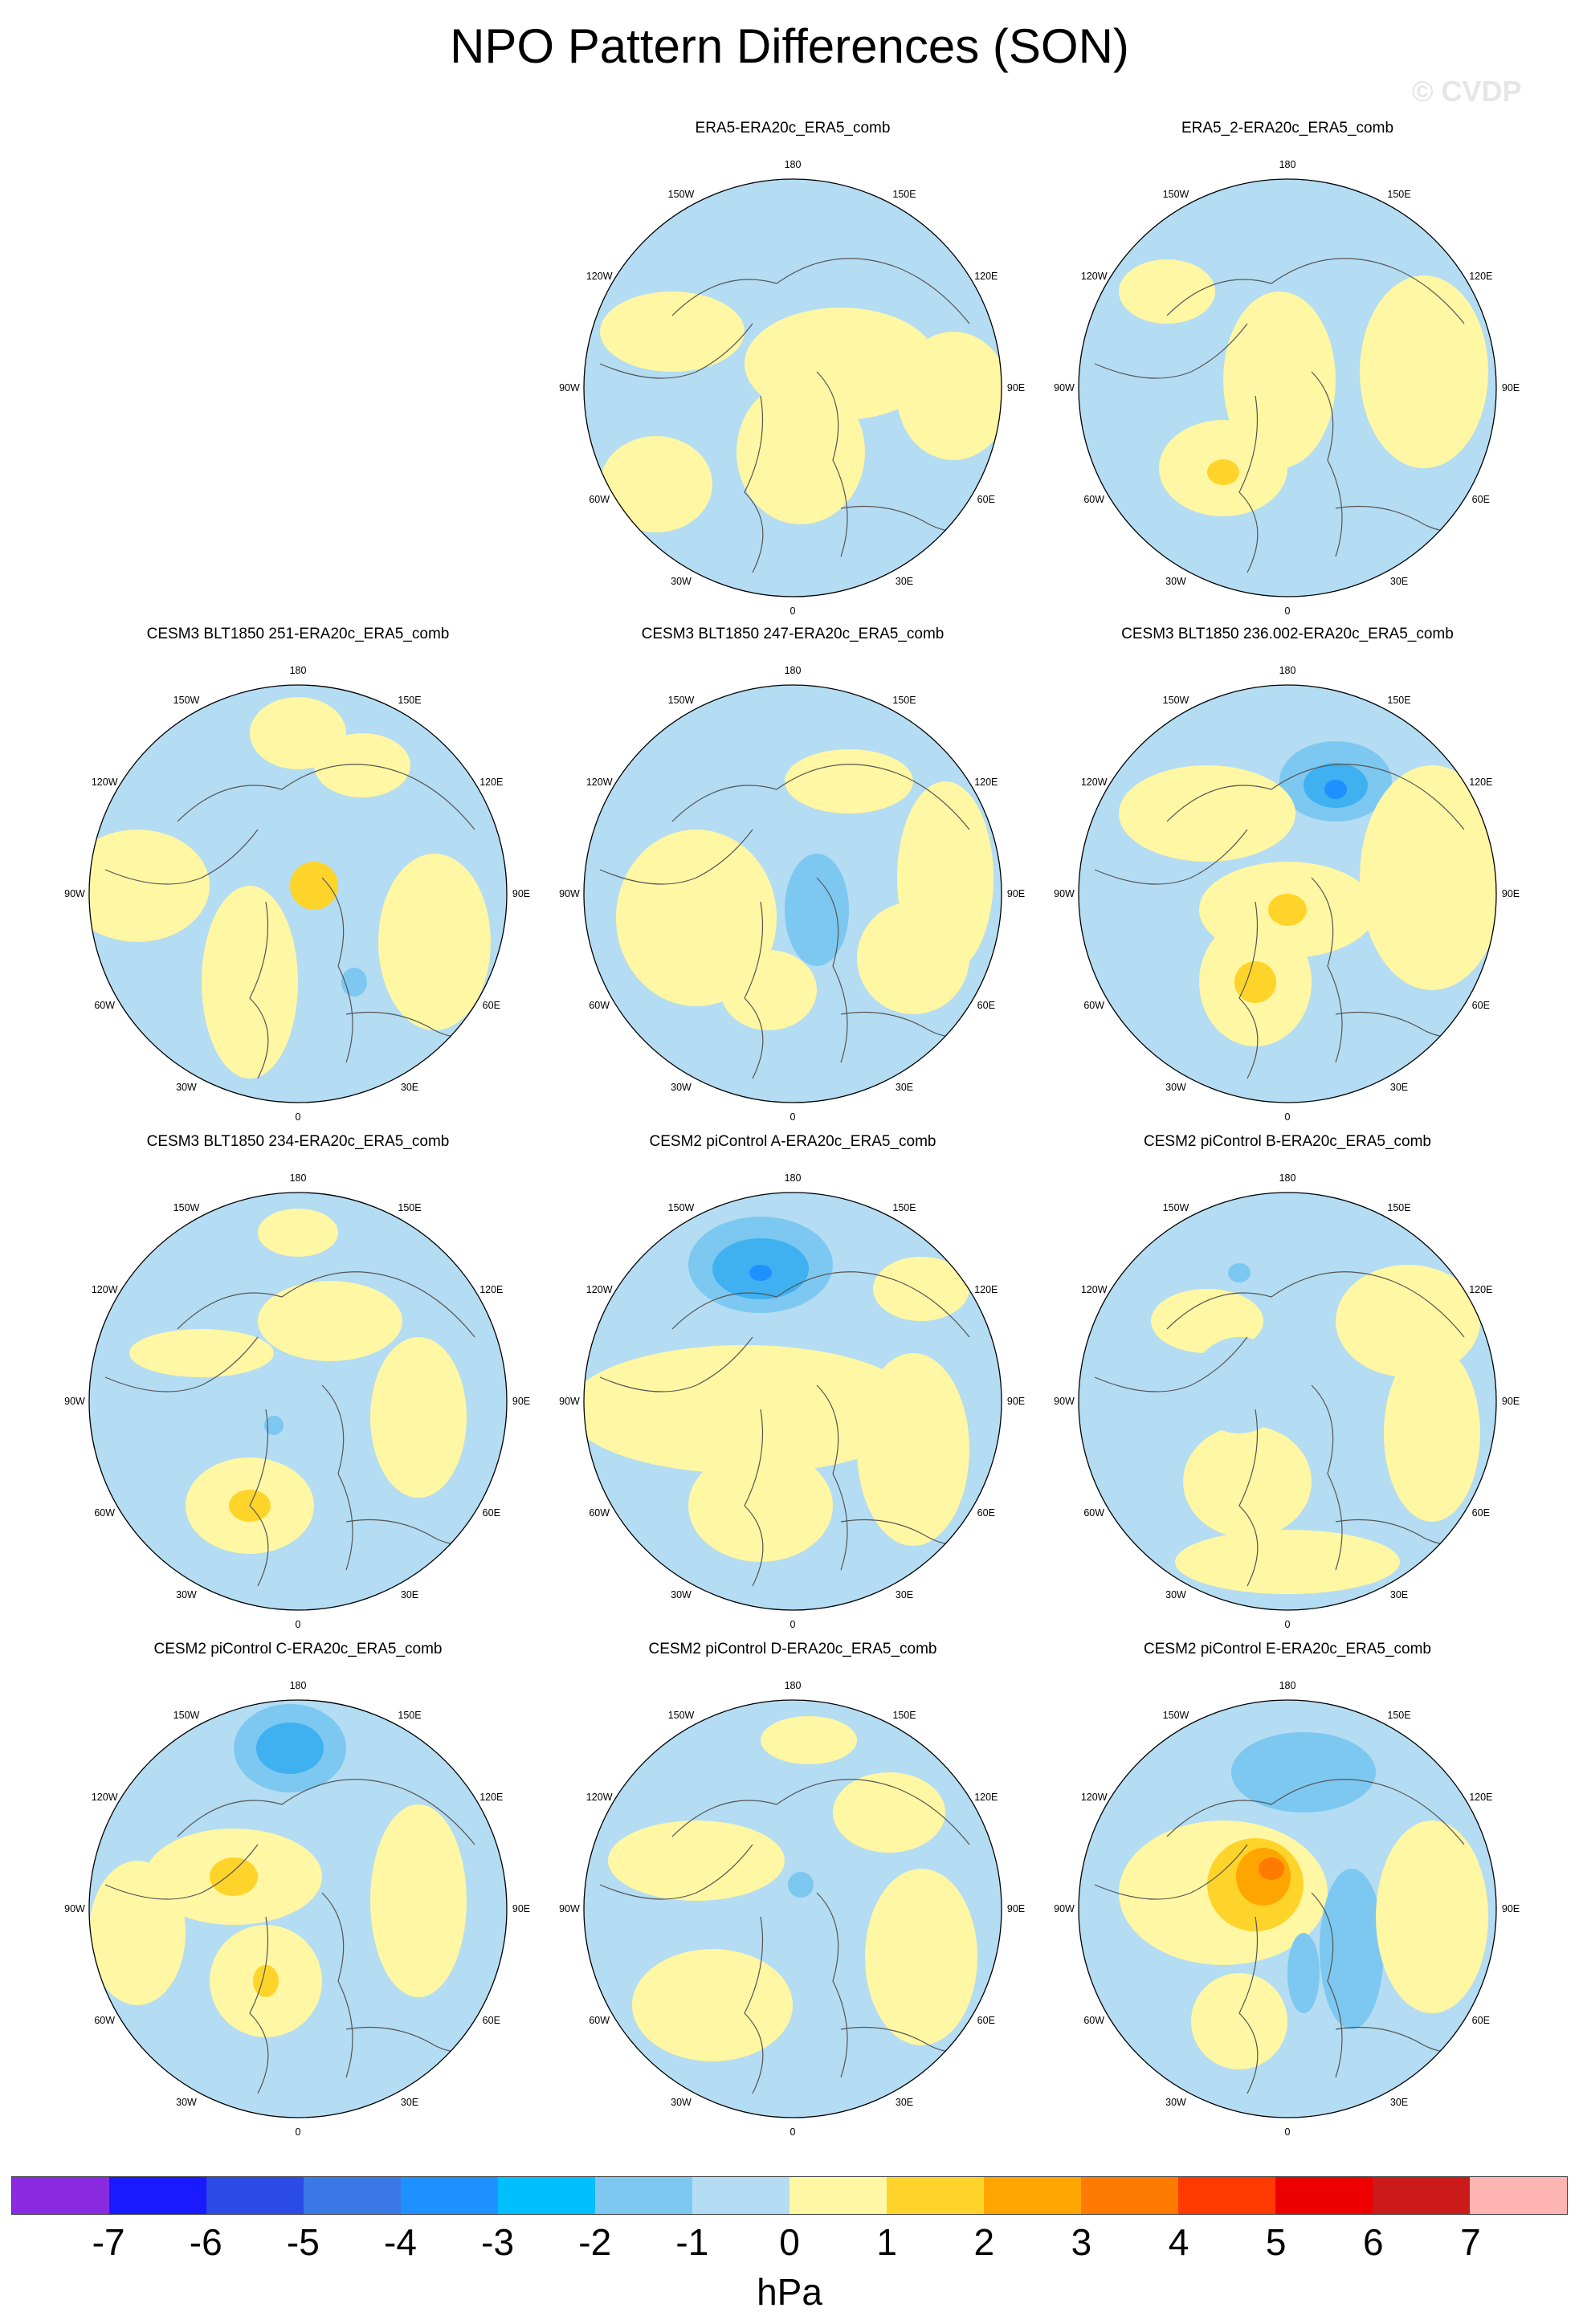 The image size is (1579, 2324). Describe the element at coordinates (1470, 2242) in the screenshot. I see `colorbar-tick: 7` at that location.